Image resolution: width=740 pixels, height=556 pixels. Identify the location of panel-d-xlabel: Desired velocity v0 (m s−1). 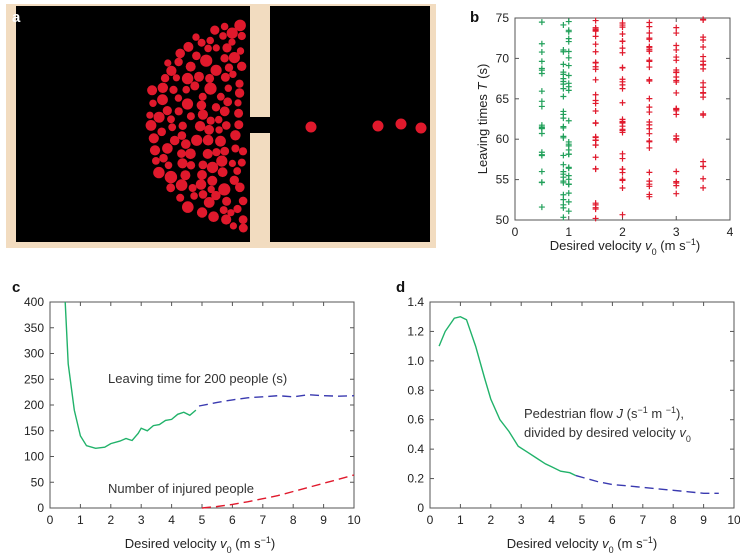
(582, 545).